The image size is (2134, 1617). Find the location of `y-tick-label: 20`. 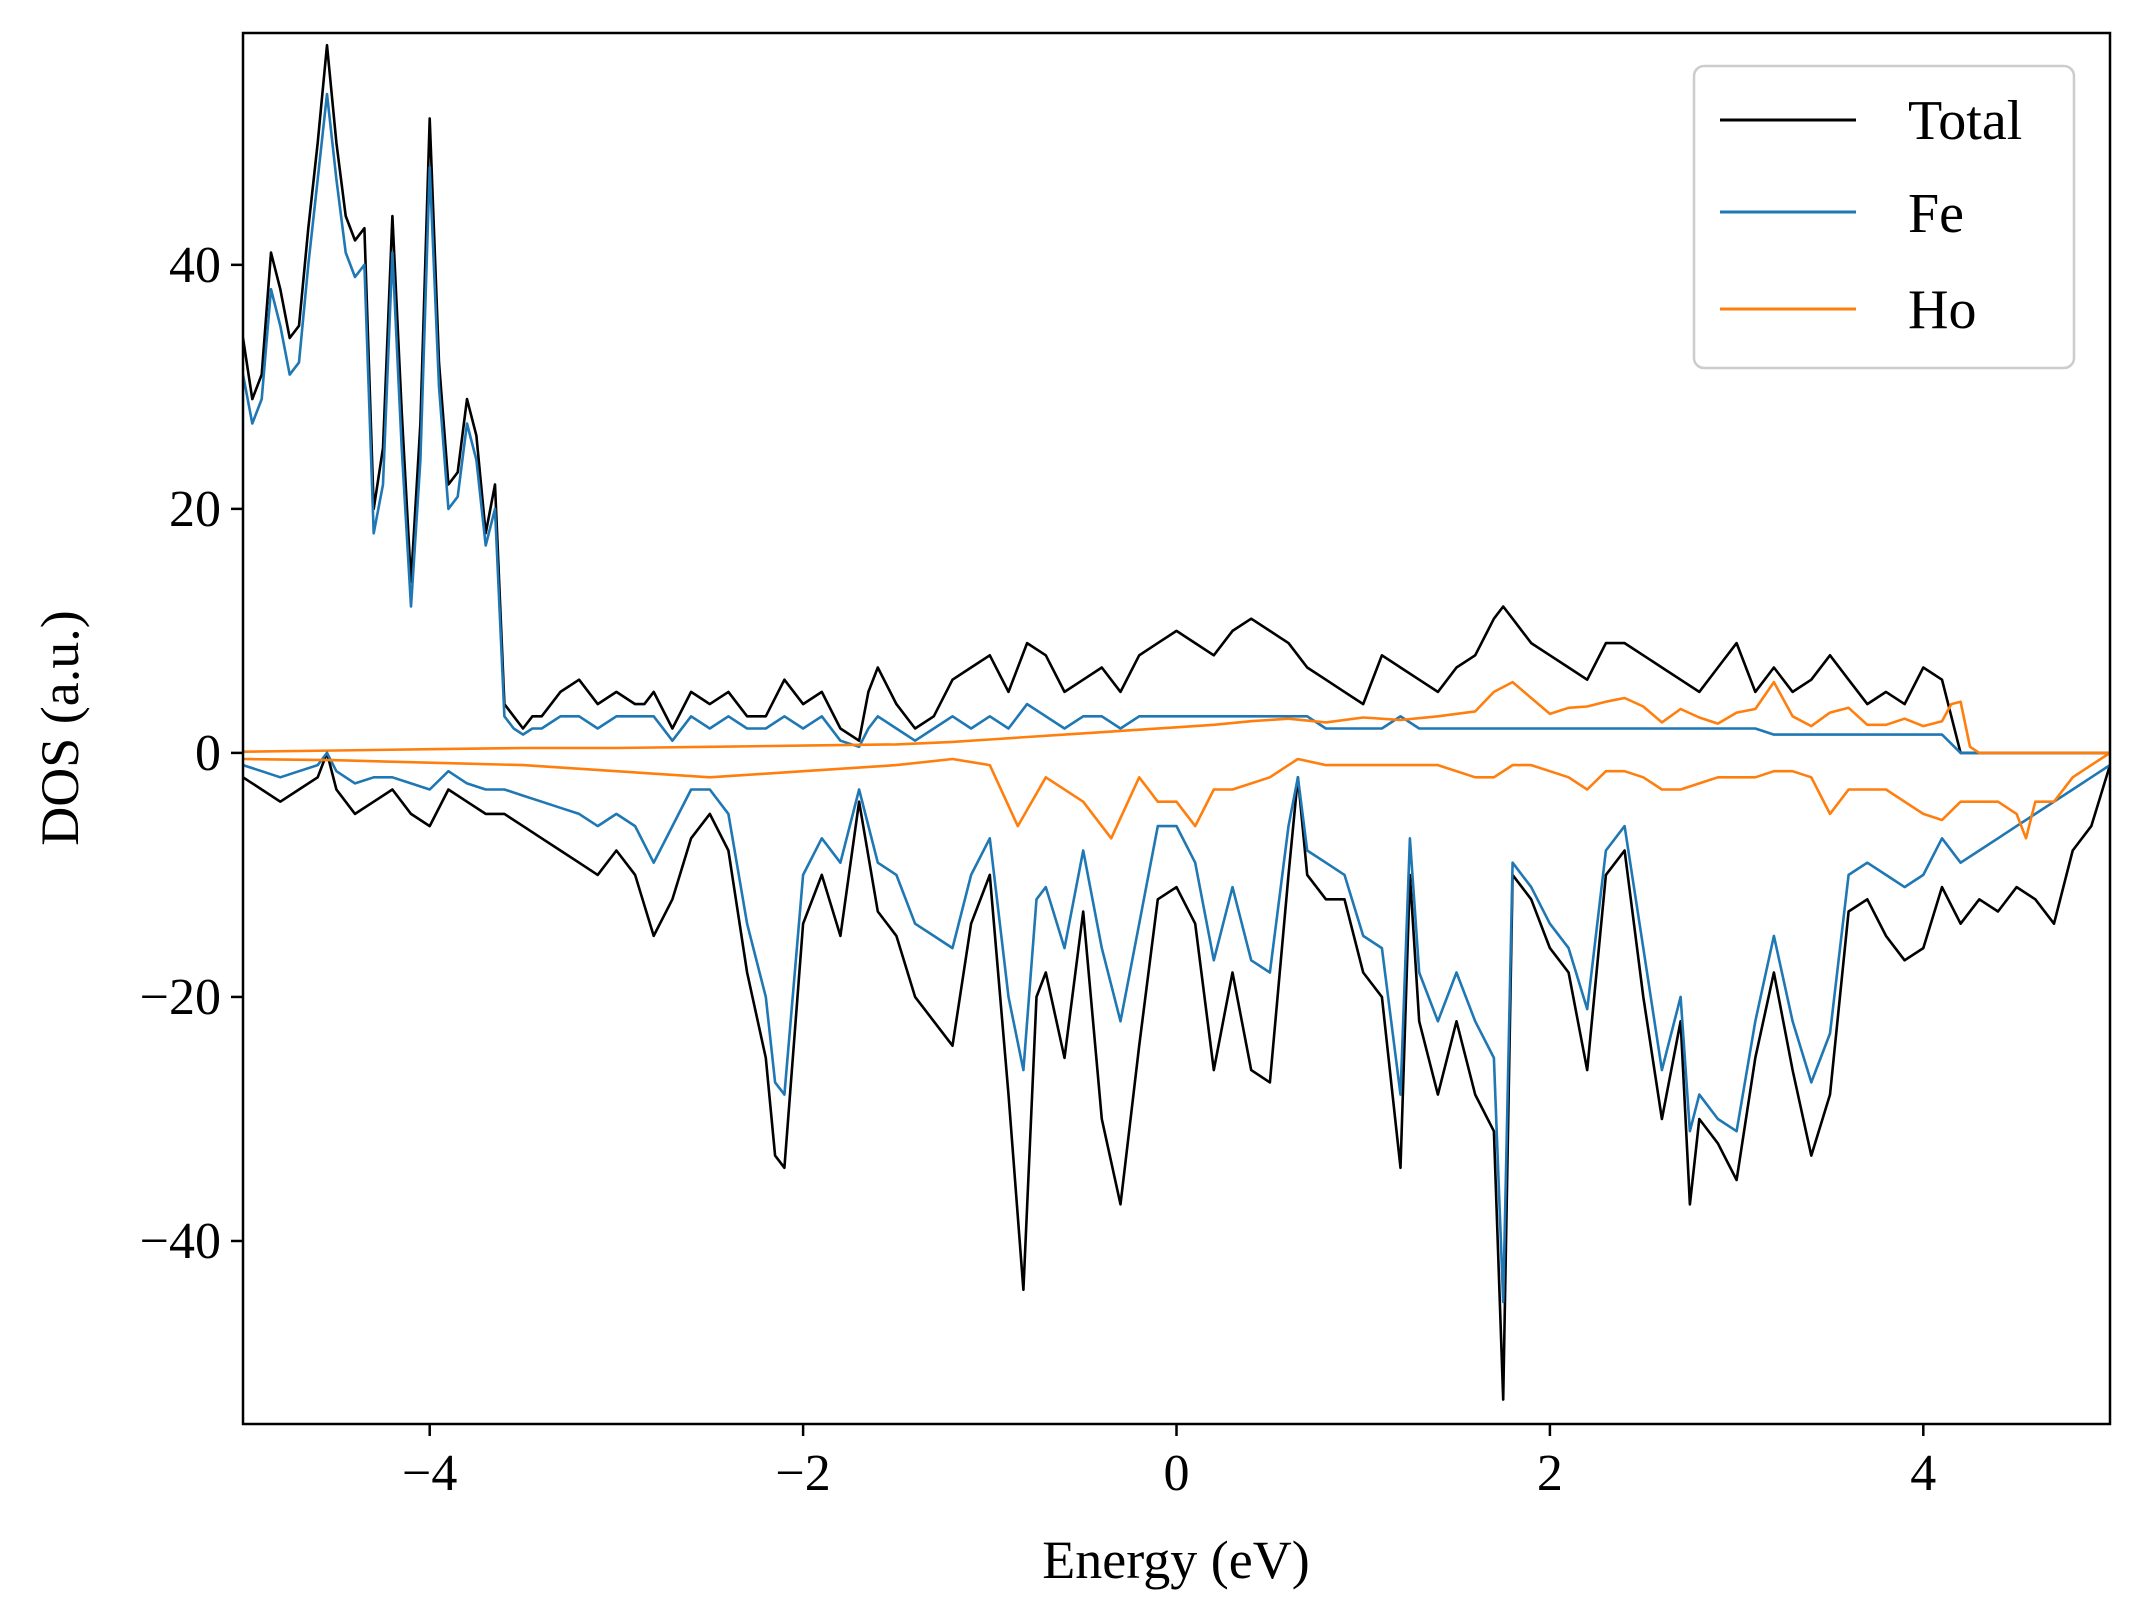

y-tick-label: 20 is located at coordinates (195, 509).